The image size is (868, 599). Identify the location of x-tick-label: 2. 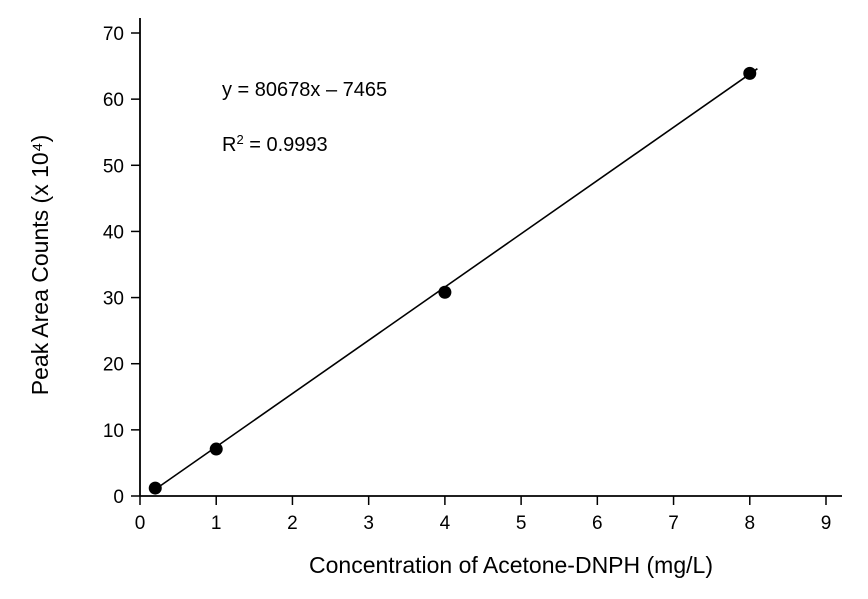
(292, 523).